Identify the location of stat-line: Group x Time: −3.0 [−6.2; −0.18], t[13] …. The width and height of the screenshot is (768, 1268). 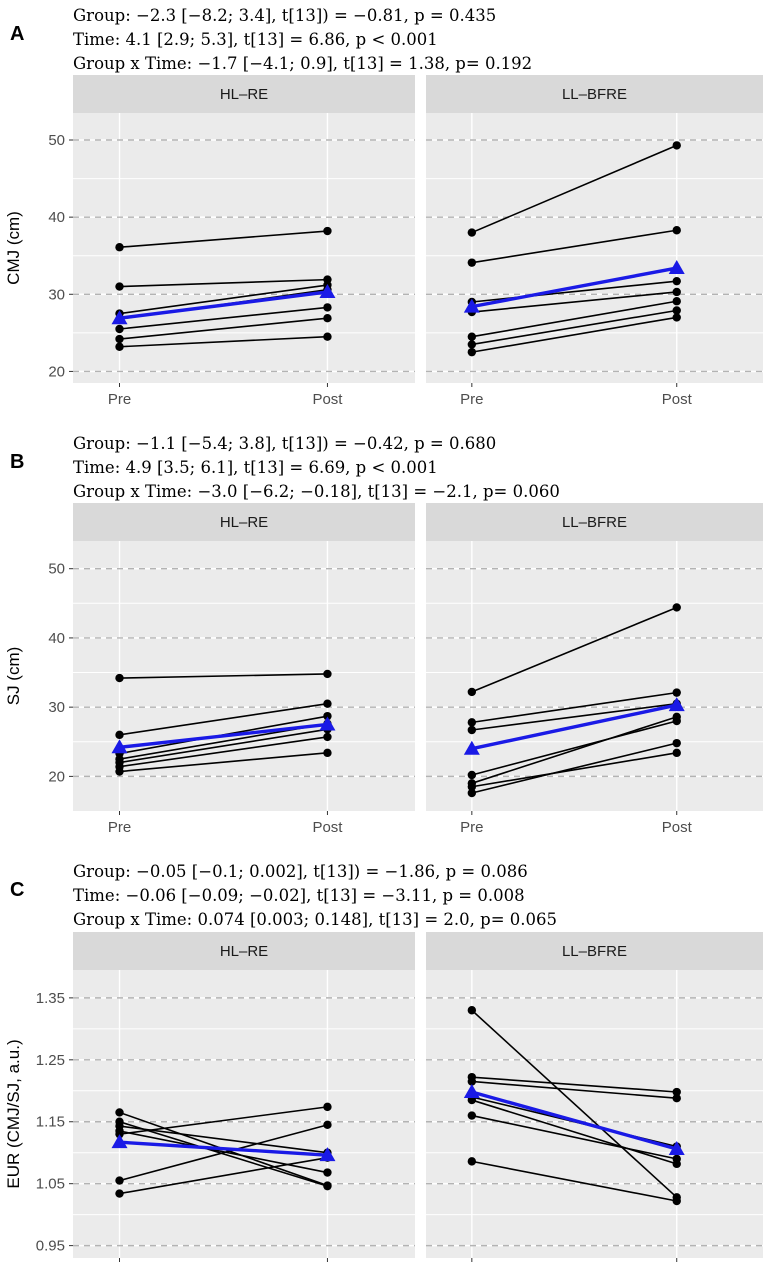
(316, 491).